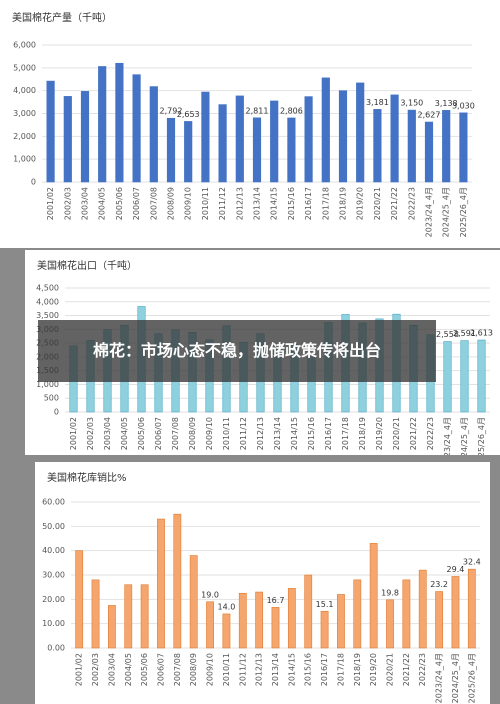 Image resolution: width=500 pixels, height=704 pixels. Describe the element at coordinates (87, 265) in the screenshot. I see `chart-title: 美国棉花出口（千吨）` at that location.